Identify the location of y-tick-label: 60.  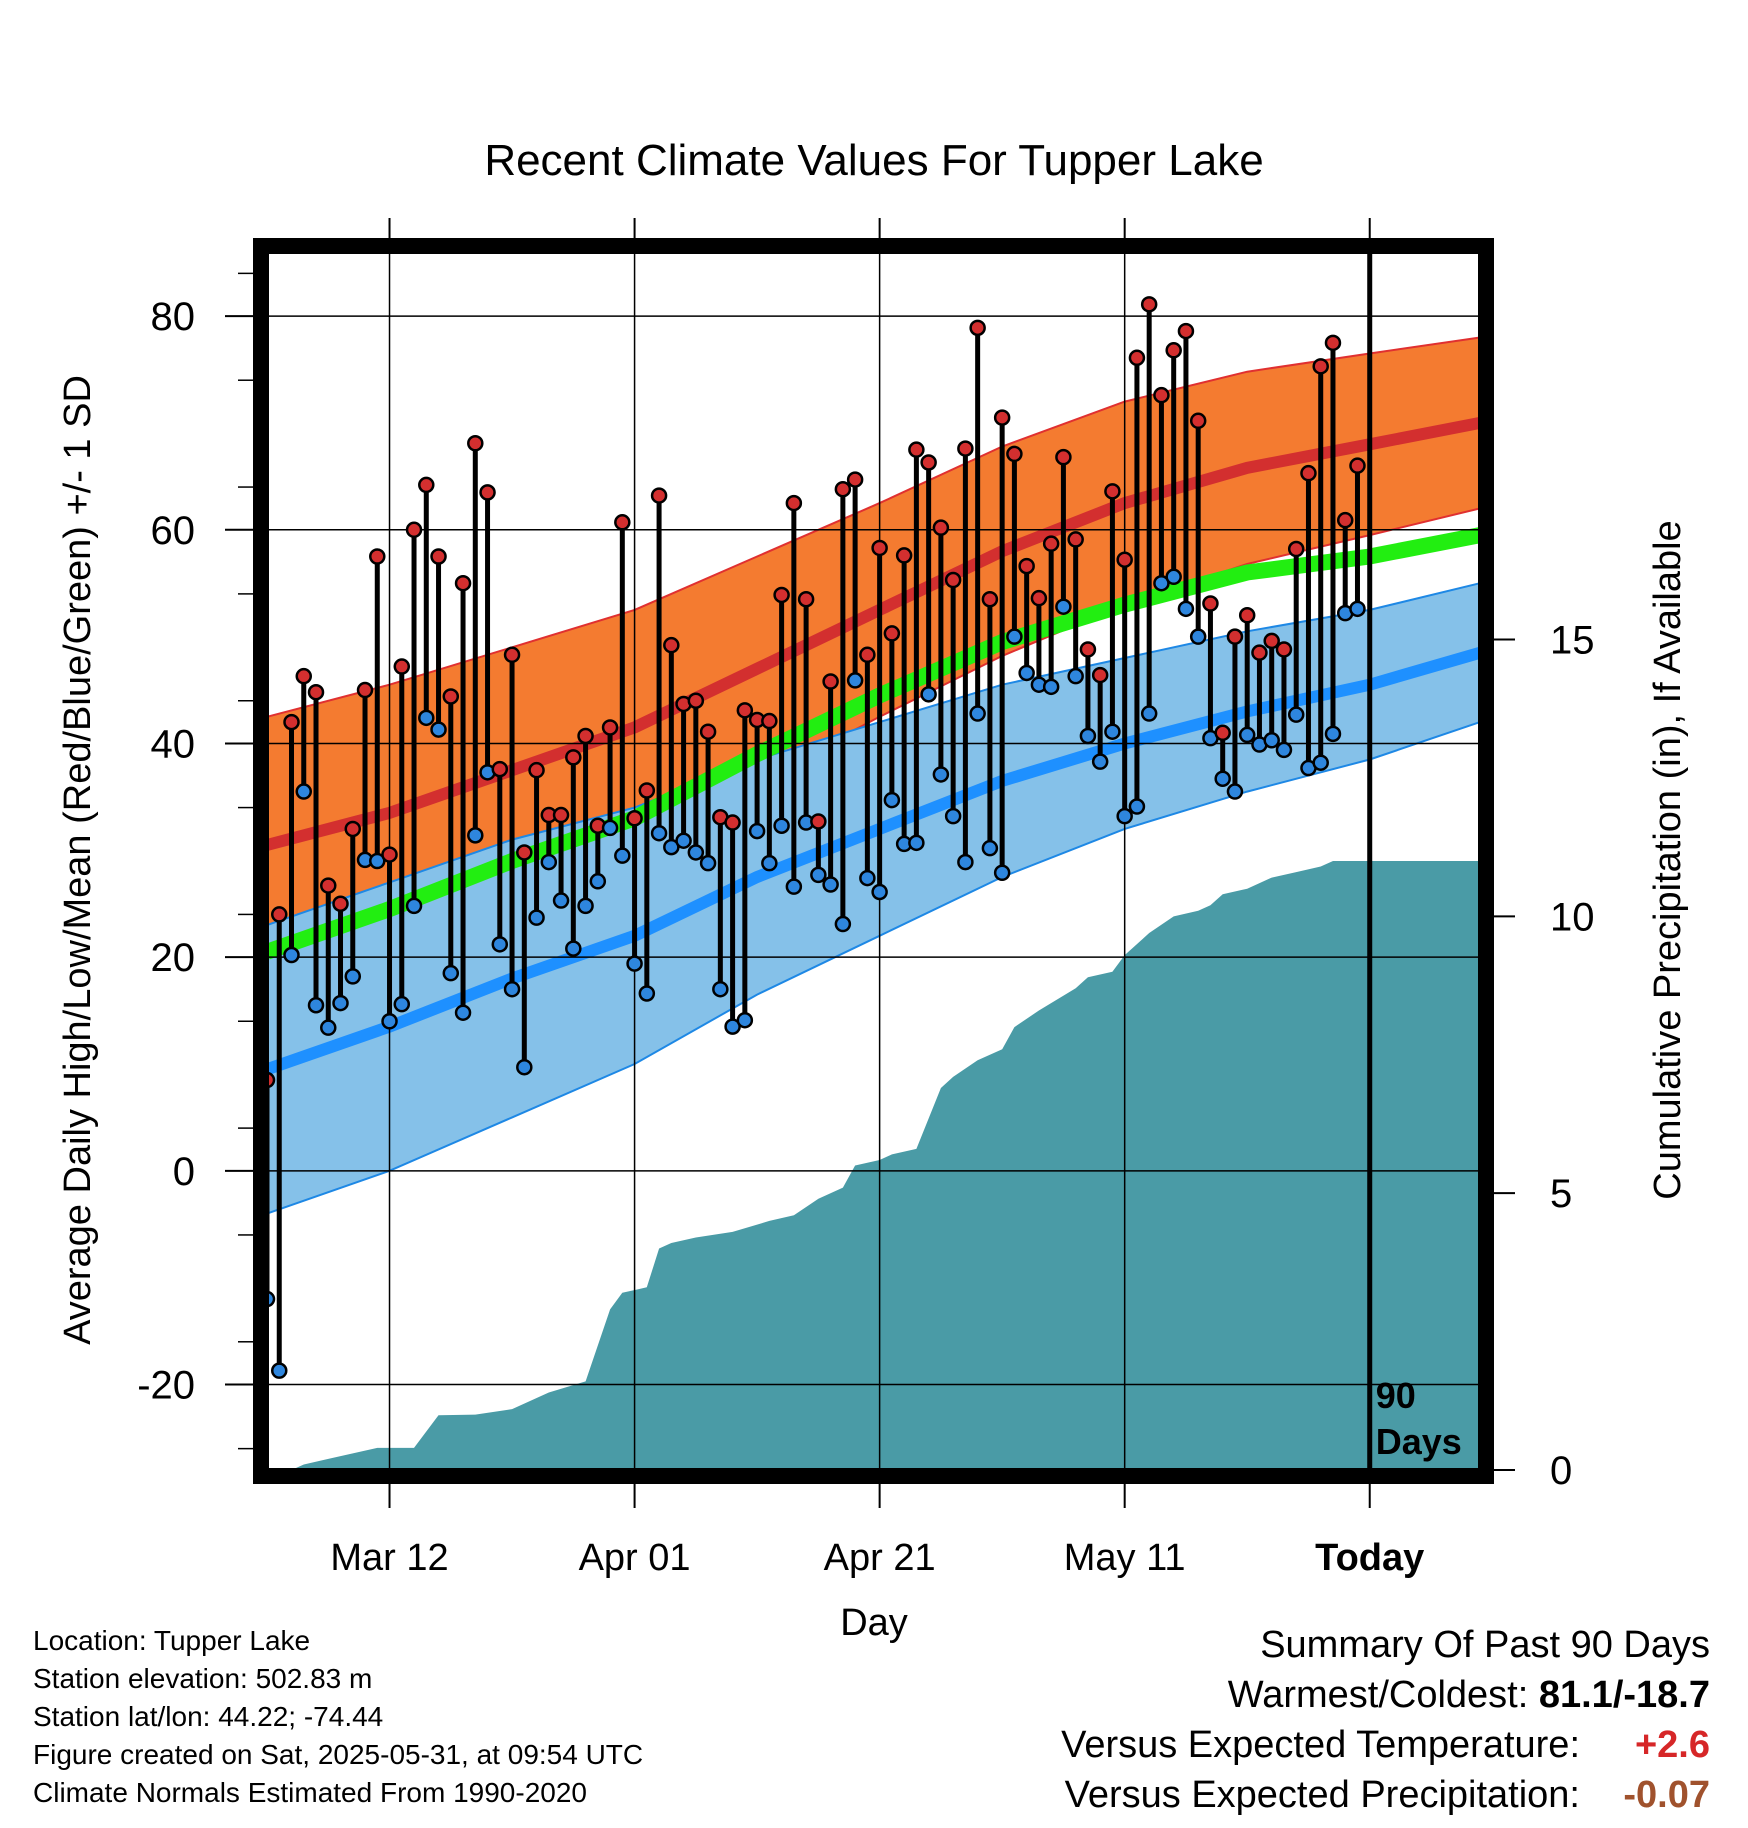
(173, 531).